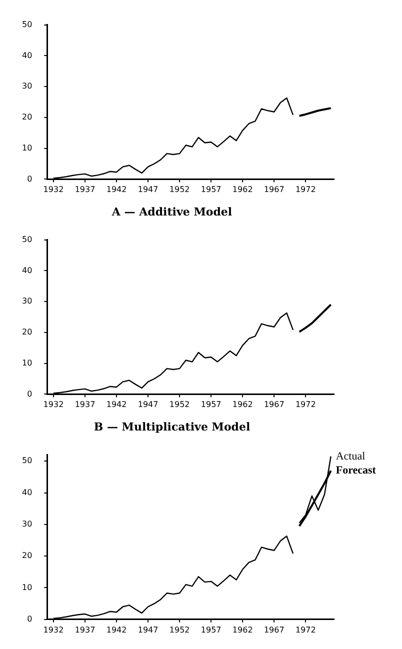 This screenshot has width=402, height=649. Describe the element at coordinates (172, 427) in the screenshot. I see `text: B — Multiplicative Model` at that location.